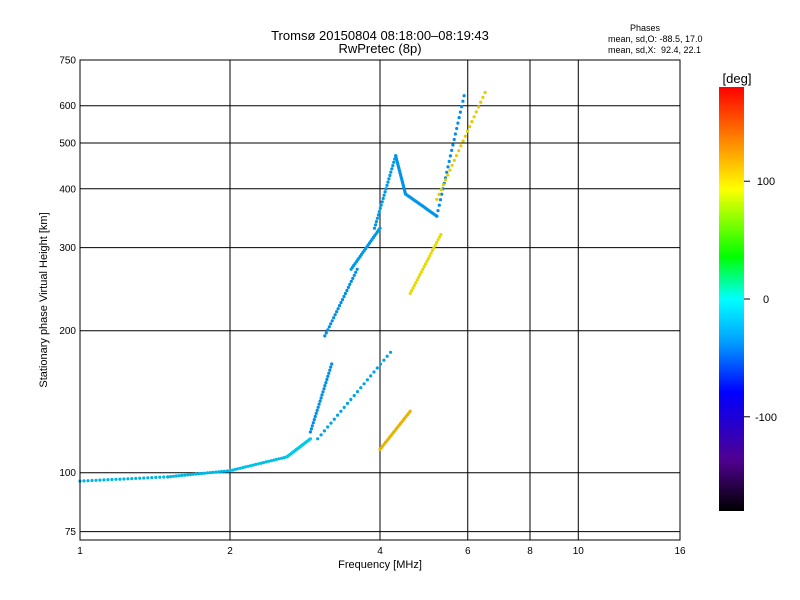  What do you see at coordinates (380, 565) in the screenshot?
I see `x-axis-label: Frequency [MHz]` at bounding box center [380, 565].